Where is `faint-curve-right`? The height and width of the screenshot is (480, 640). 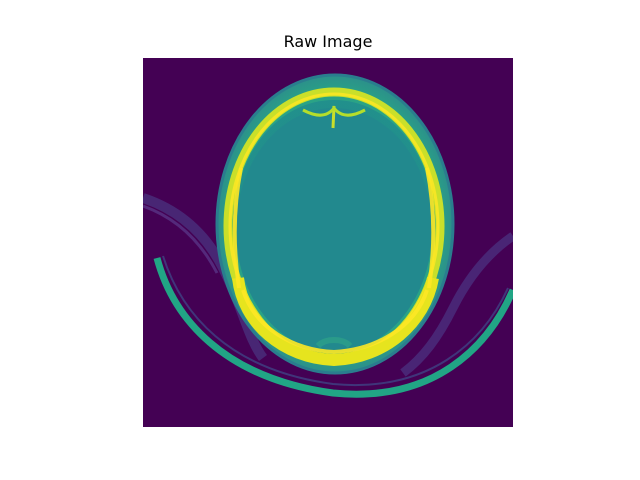
faint-curve-right is located at coordinates (456, 304).